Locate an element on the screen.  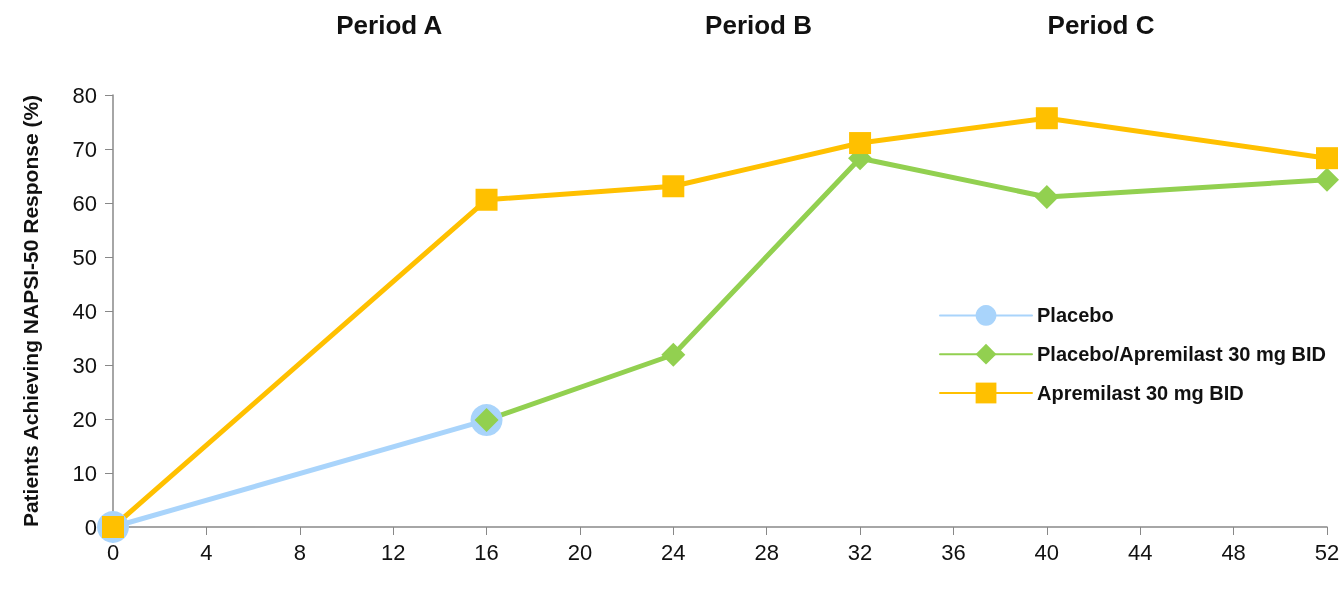
x-tick-label: 12 is located at coordinates (393, 552).